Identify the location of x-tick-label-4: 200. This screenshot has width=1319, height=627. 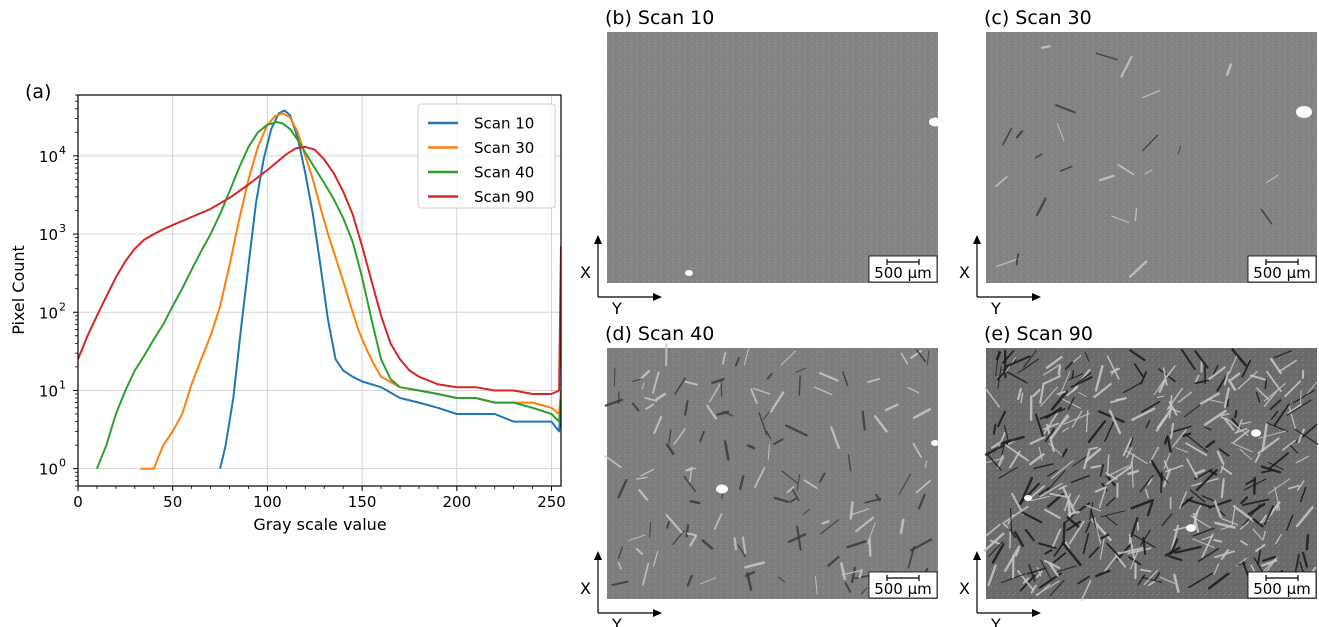
(457, 502).